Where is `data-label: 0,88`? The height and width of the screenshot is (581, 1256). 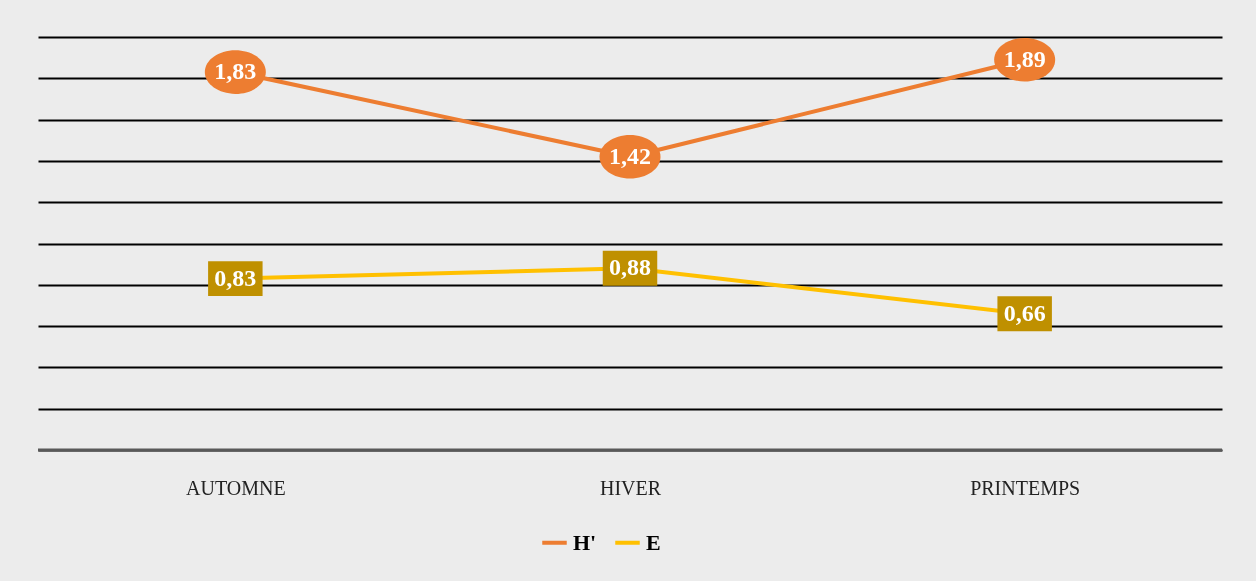
data-label: 0,88 is located at coordinates (630, 267).